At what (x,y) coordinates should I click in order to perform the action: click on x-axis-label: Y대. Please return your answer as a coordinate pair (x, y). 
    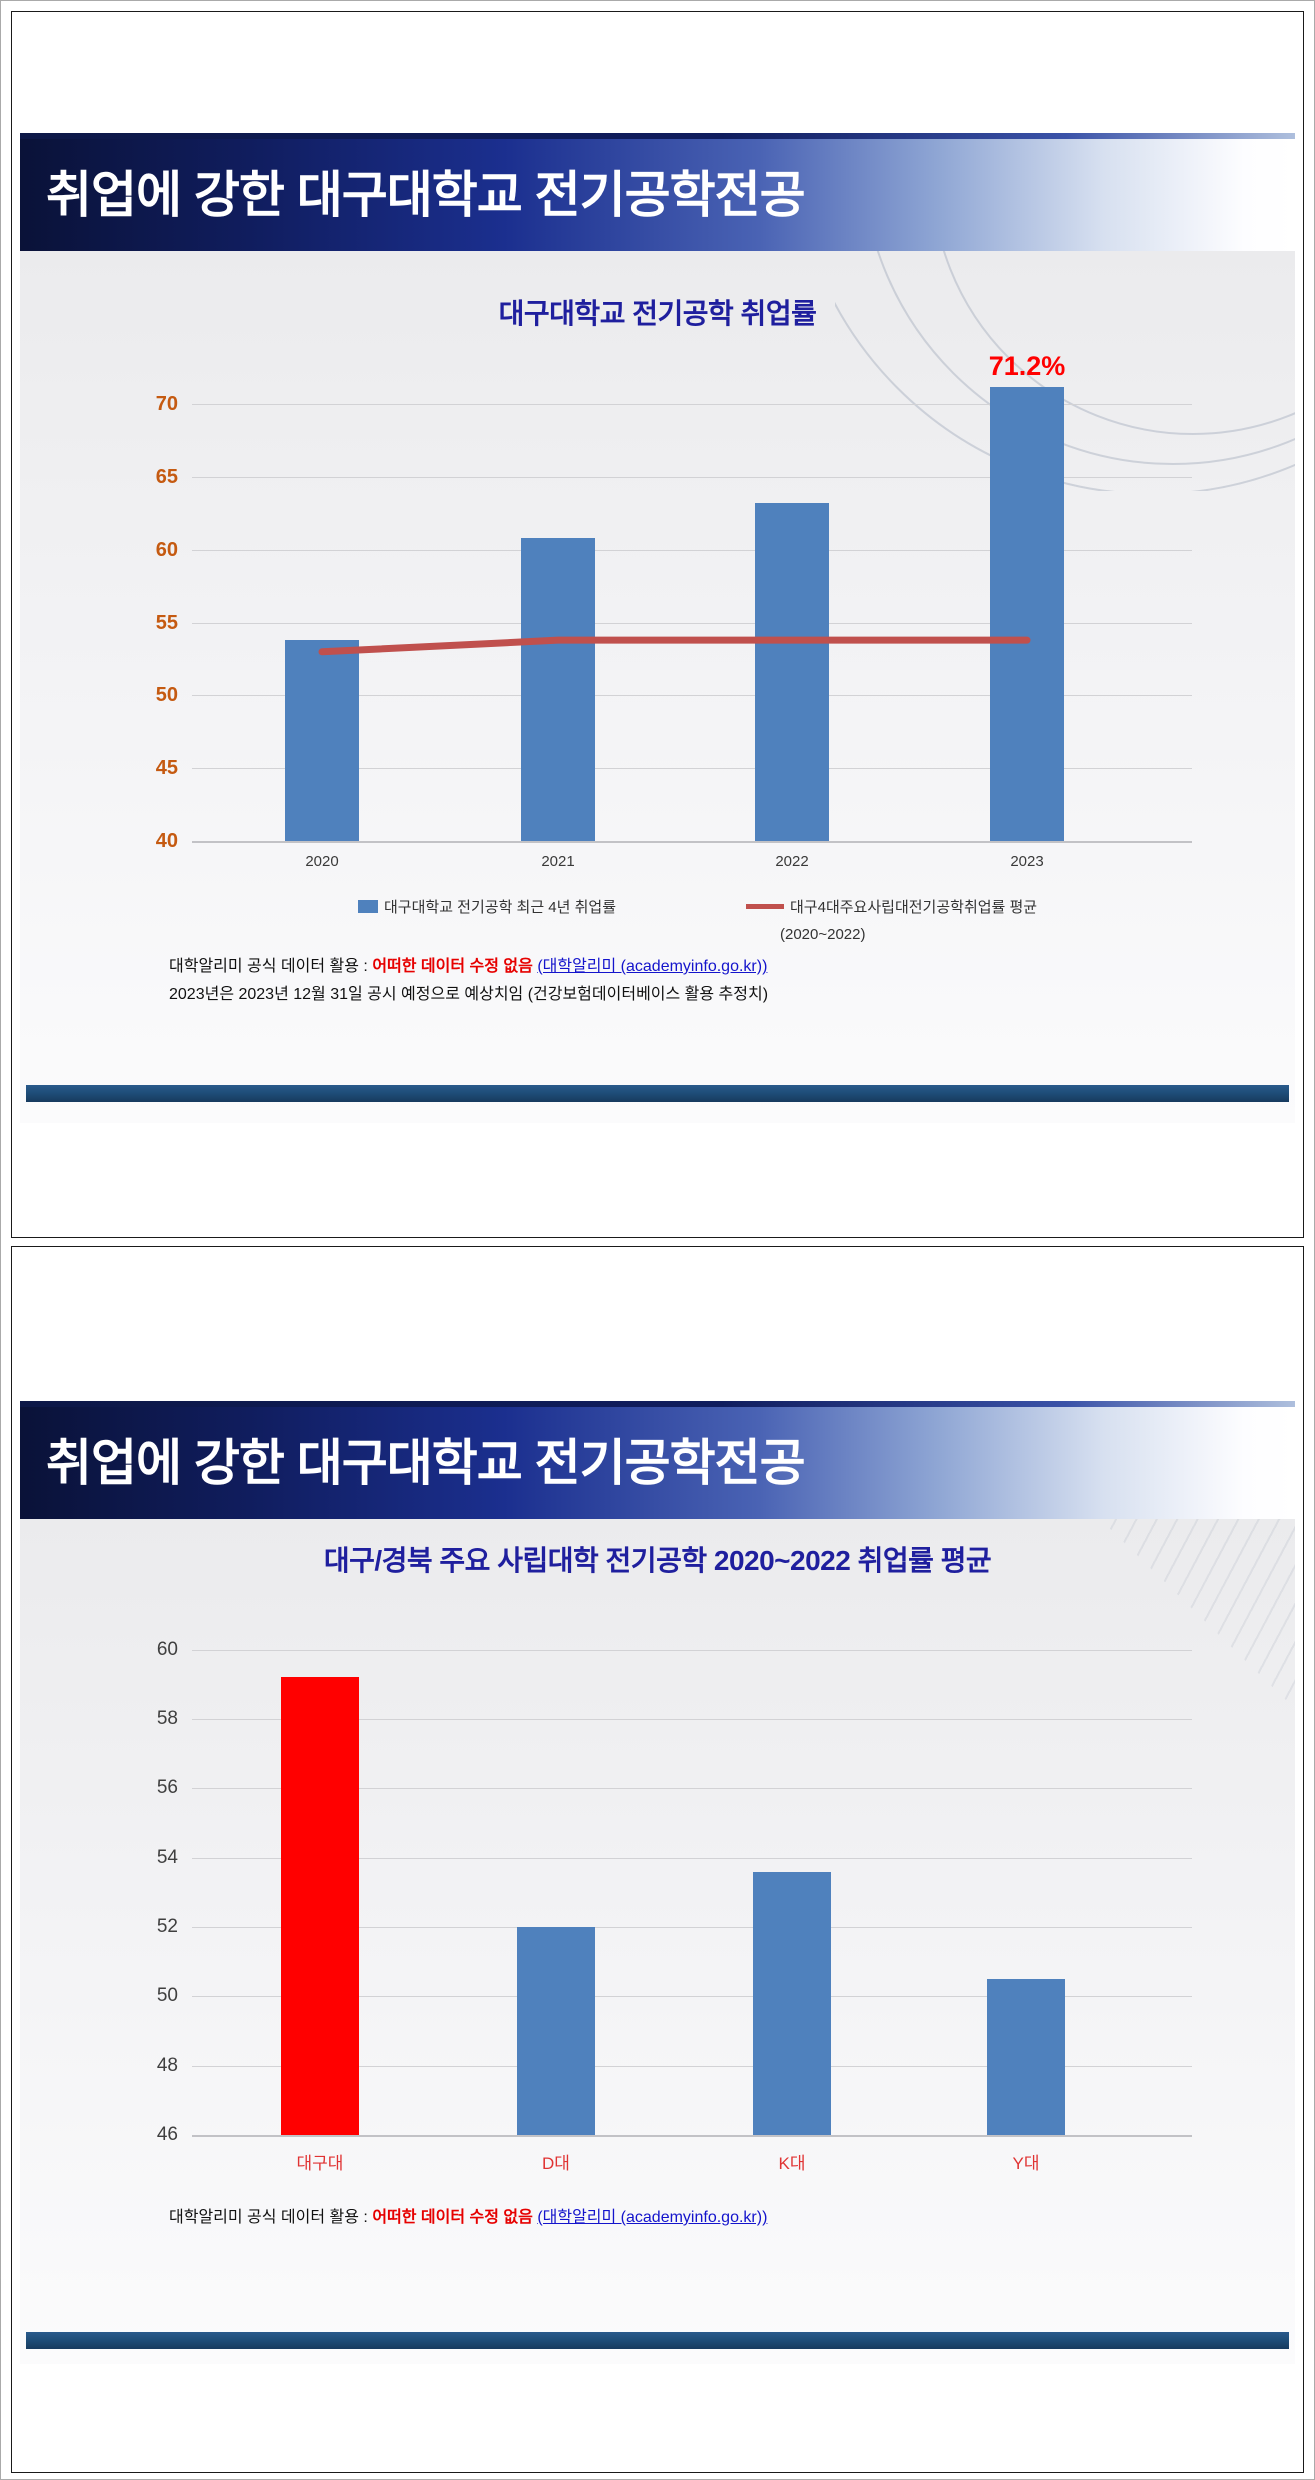
    Looking at the image, I should click on (1026, 2163).